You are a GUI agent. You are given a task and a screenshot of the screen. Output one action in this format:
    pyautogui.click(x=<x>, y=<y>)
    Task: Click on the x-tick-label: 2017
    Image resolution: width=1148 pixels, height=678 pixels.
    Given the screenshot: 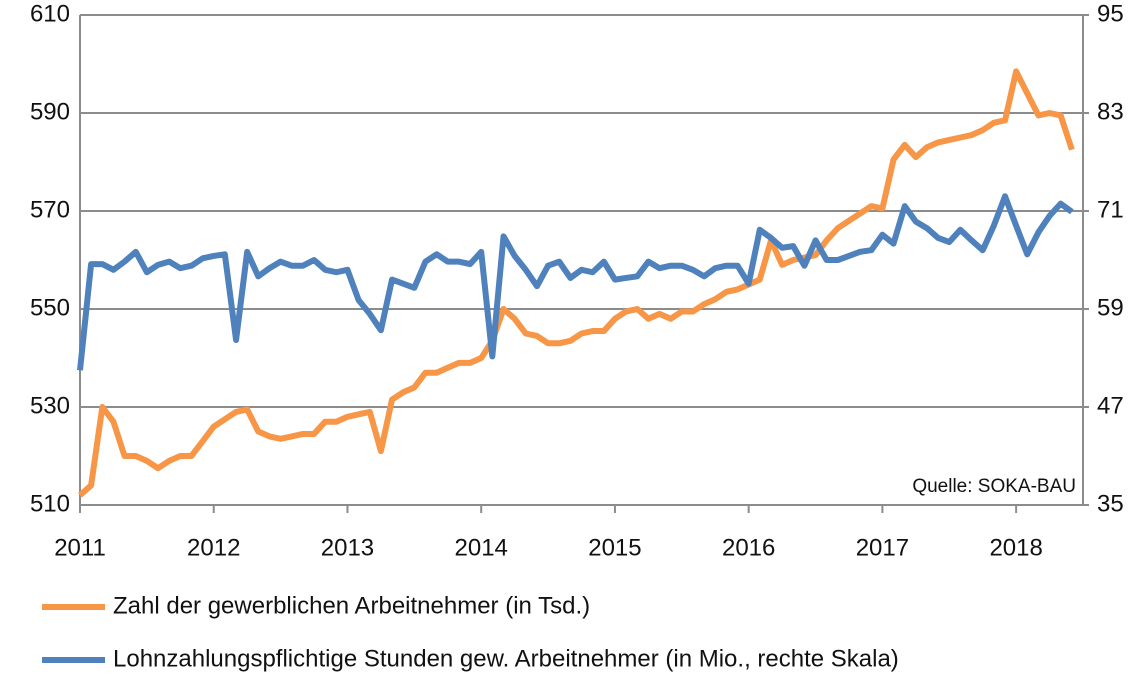 What is the action you would take?
    pyautogui.click(x=882, y=547)
    